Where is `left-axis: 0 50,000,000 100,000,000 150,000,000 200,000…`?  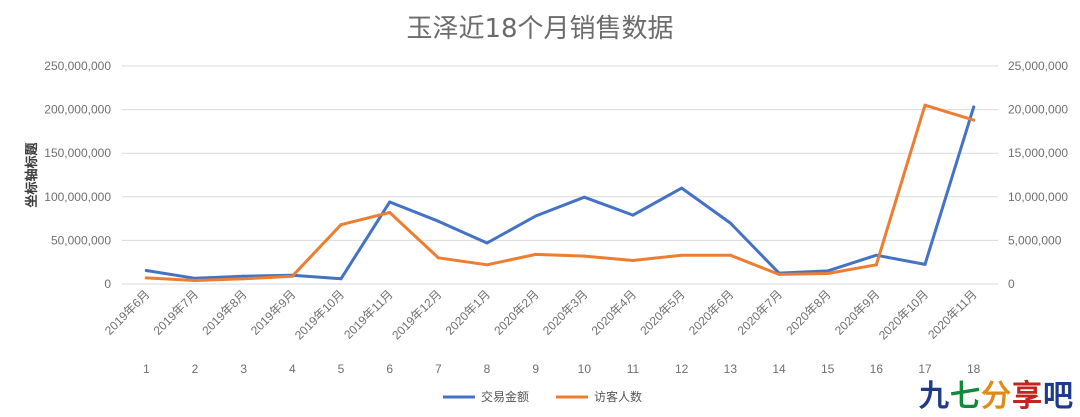 left-axis: 0 50,000,000 100,000,000 150,000,000 200,000… is located at coordinates (77, 175).